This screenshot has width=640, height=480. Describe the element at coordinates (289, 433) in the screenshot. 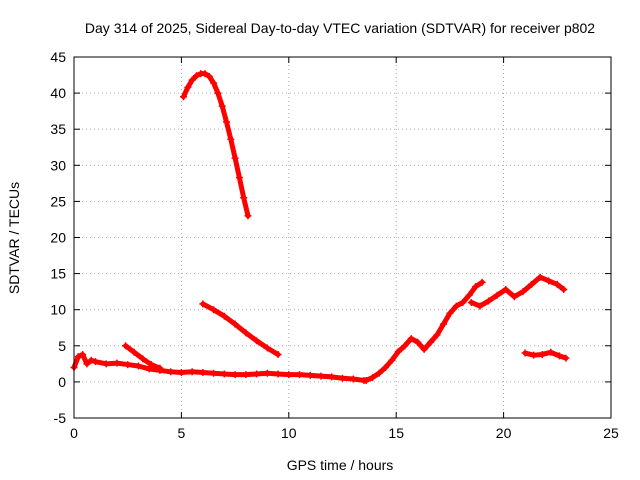

I see `x-tick-label: 10` at that location.